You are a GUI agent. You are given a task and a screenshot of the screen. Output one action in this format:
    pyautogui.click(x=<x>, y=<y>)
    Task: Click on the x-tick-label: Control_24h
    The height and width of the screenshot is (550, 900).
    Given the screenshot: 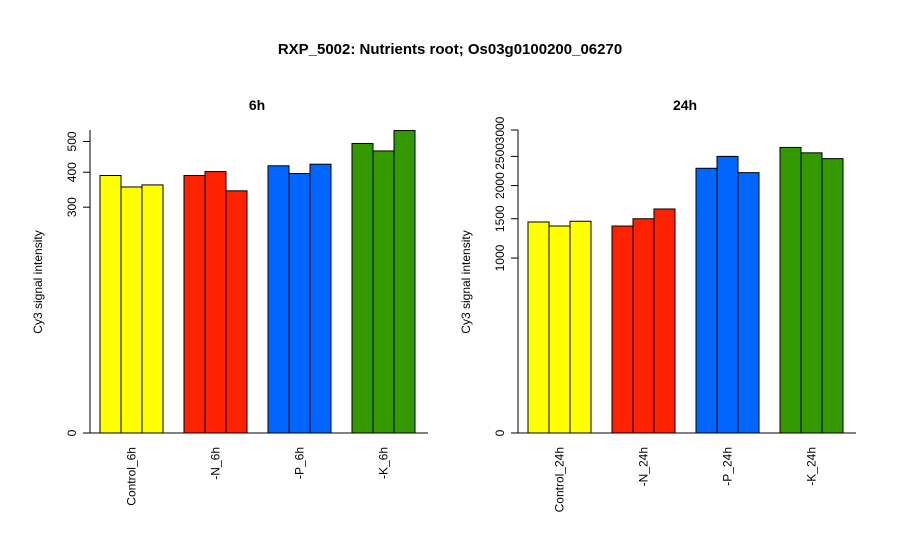 What is the action you would take?
    pyautogui.click(x=560, y=479)
    